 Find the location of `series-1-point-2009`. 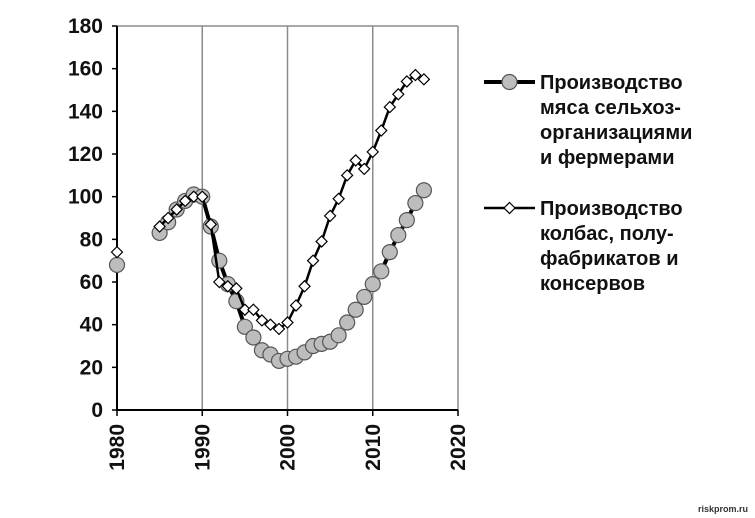

series-1-point-2009 is located at coordinates (364, 297).